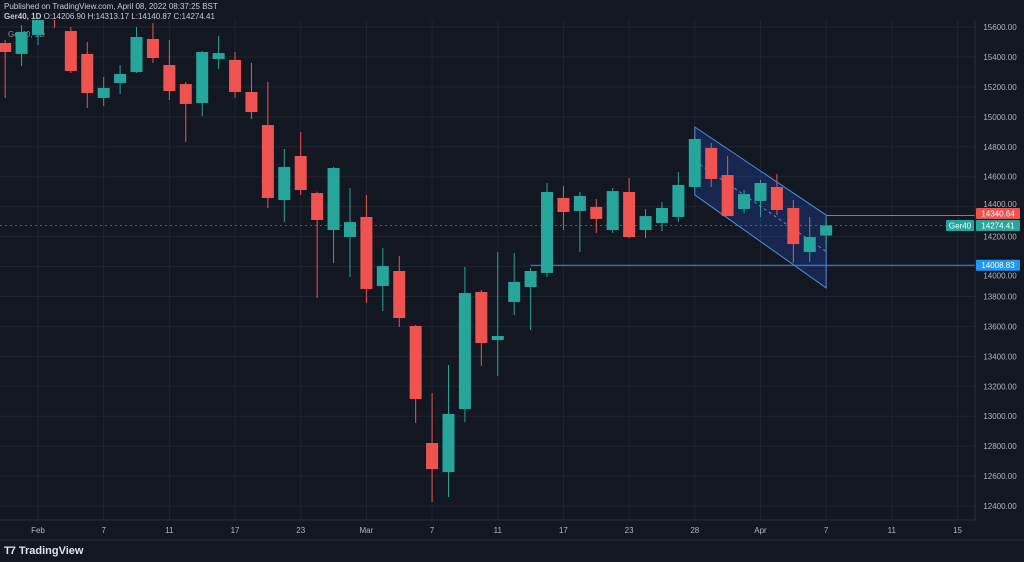  I want to click on last-price-tag: 14274.41, so click(998, 225).